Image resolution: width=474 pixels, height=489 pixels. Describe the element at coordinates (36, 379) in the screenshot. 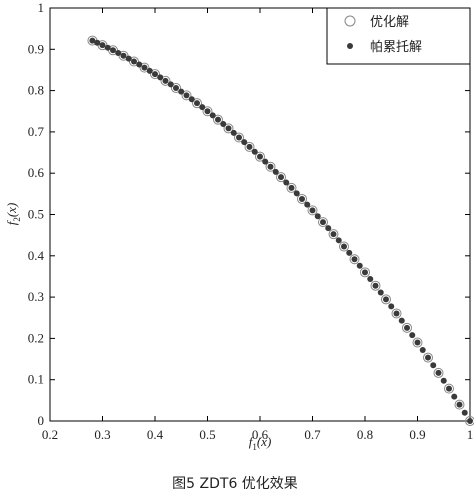

I see `y-tick-label: 0.1` at that location.